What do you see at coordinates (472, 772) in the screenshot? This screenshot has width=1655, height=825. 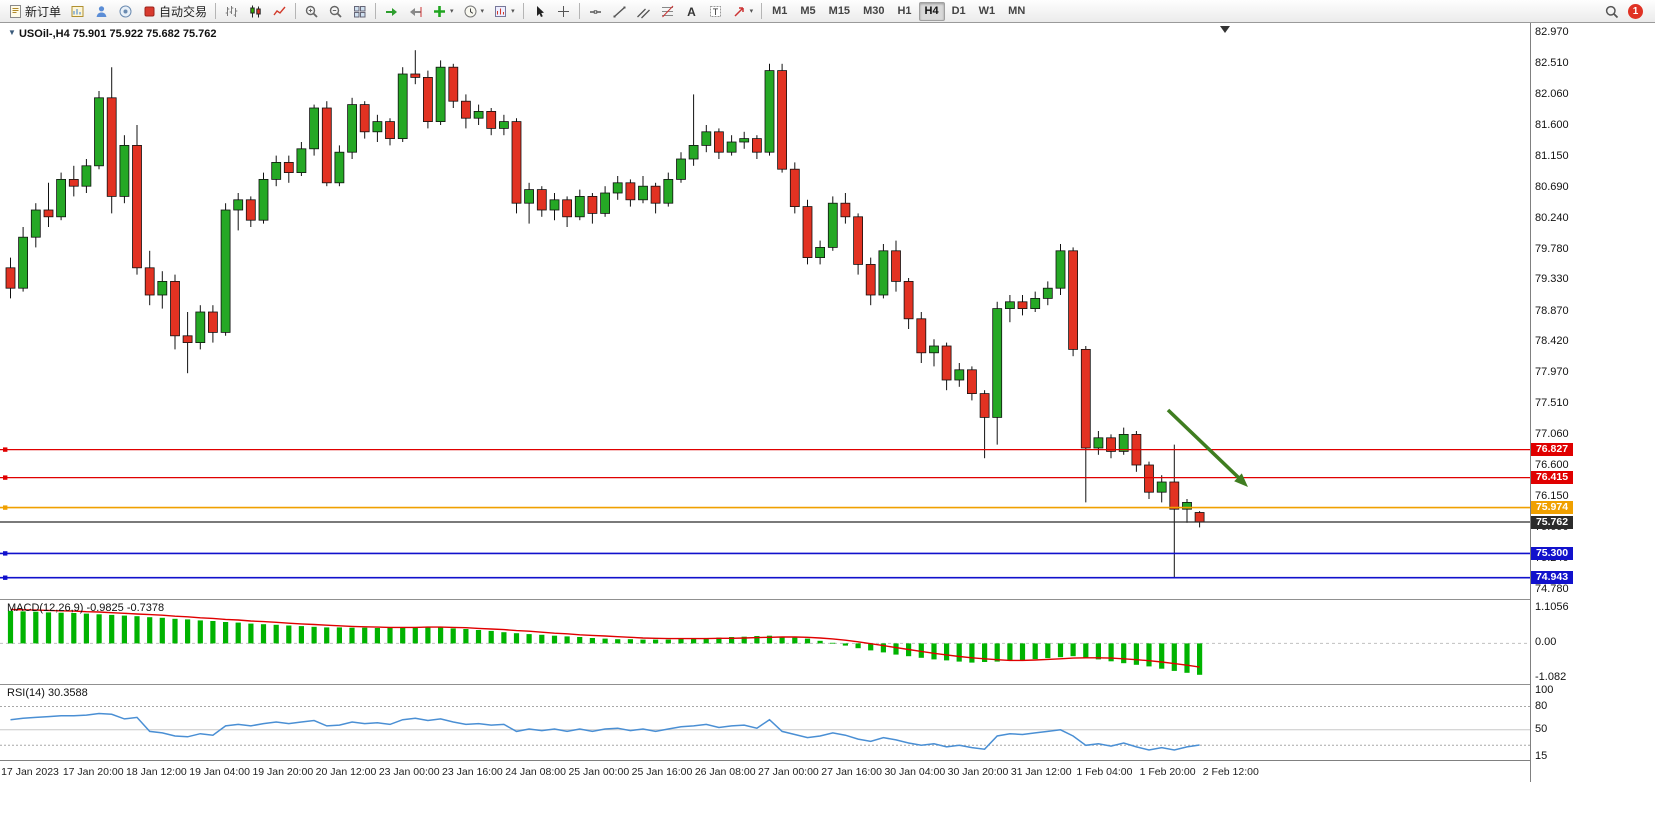 I see `time-axis-label: 23 Jan 16:00` at bounding box center [472, 772].